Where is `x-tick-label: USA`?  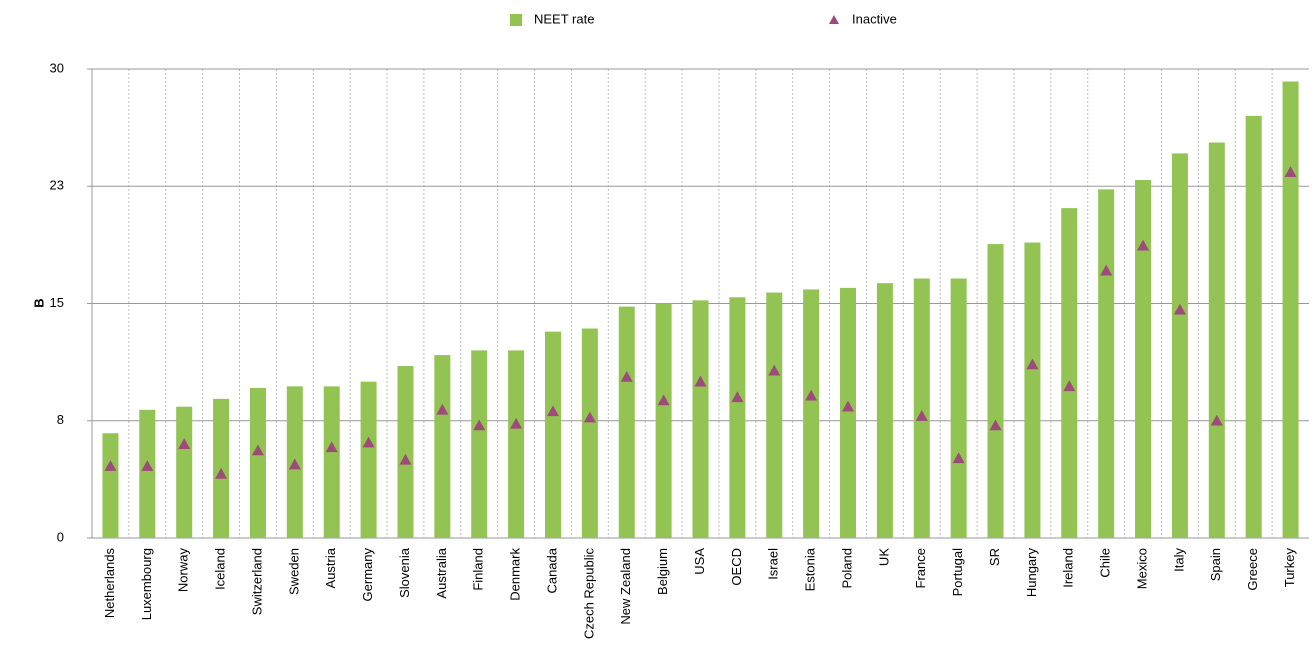
x-tick-label: USA is located at coordinates (699, 561).